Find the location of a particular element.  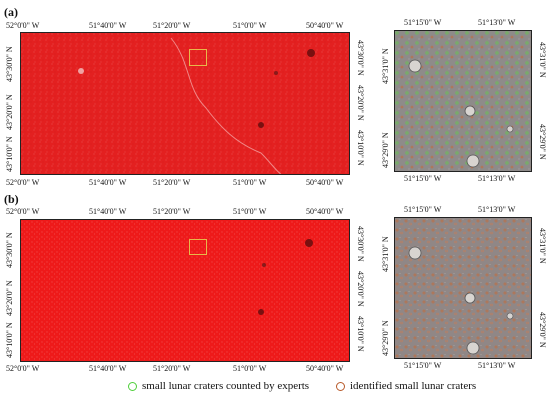

detail-map-b is located at coordinates (463, 288).